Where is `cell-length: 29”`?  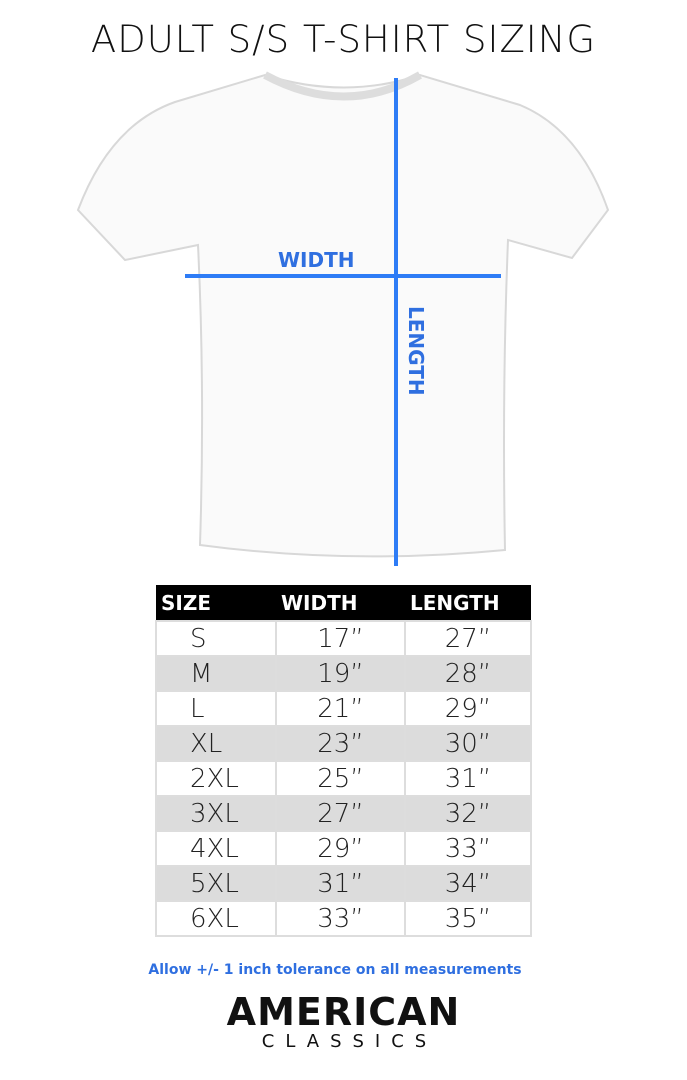
cell-length: 29” is located at coordinates (468, 708).